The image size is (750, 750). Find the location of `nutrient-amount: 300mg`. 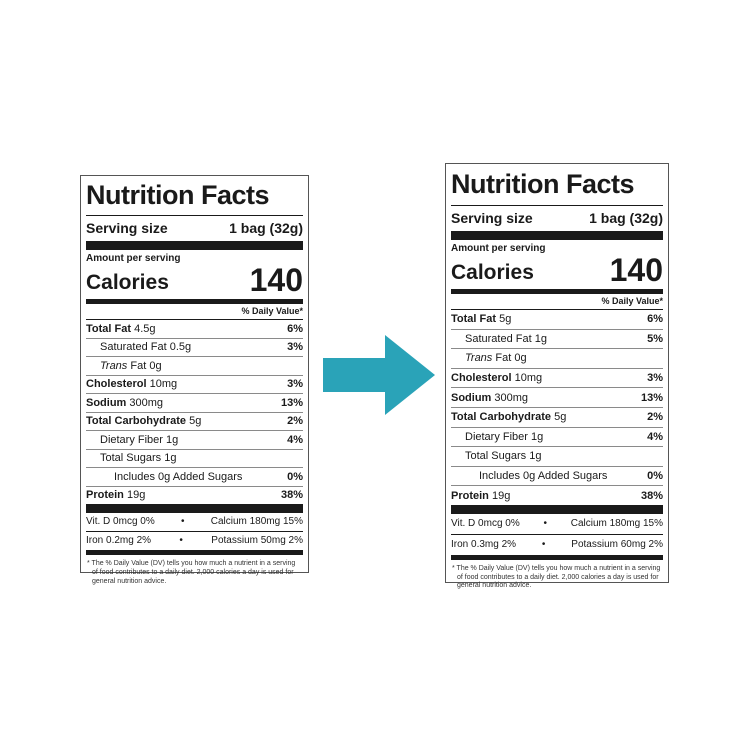

nutrient-amount: 300mg is located at coordinates (146, 402).